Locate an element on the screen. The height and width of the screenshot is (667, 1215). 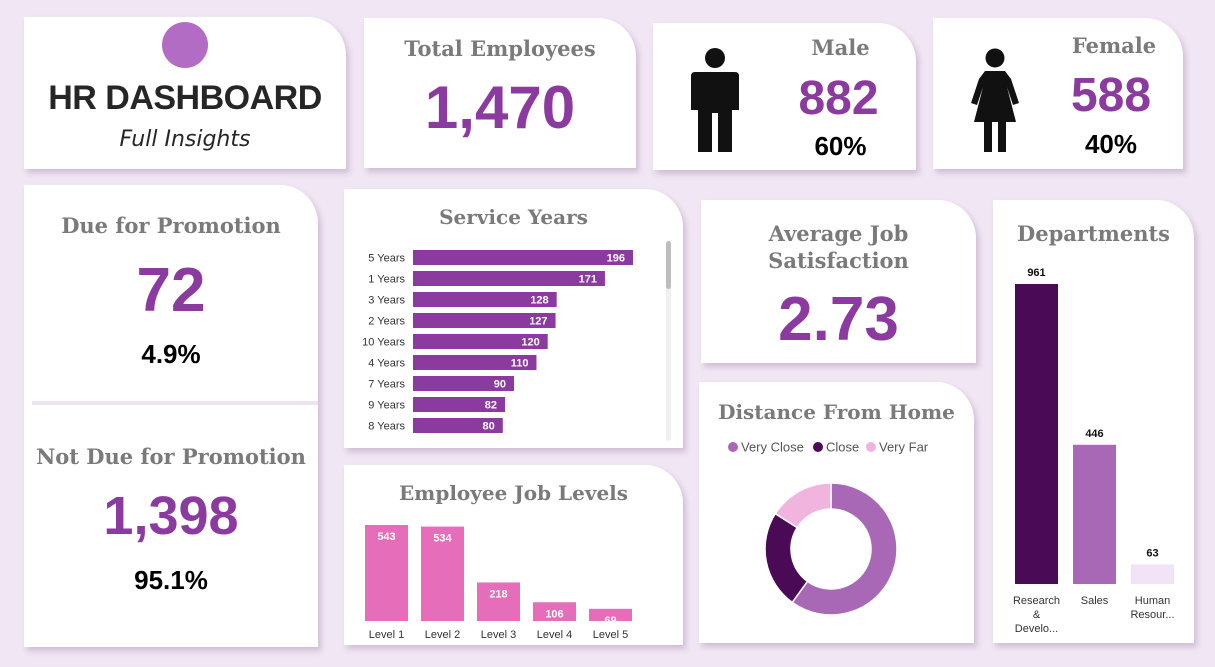
not-due-promotion-pct: 95.1% is located at coordinates (171, 580).